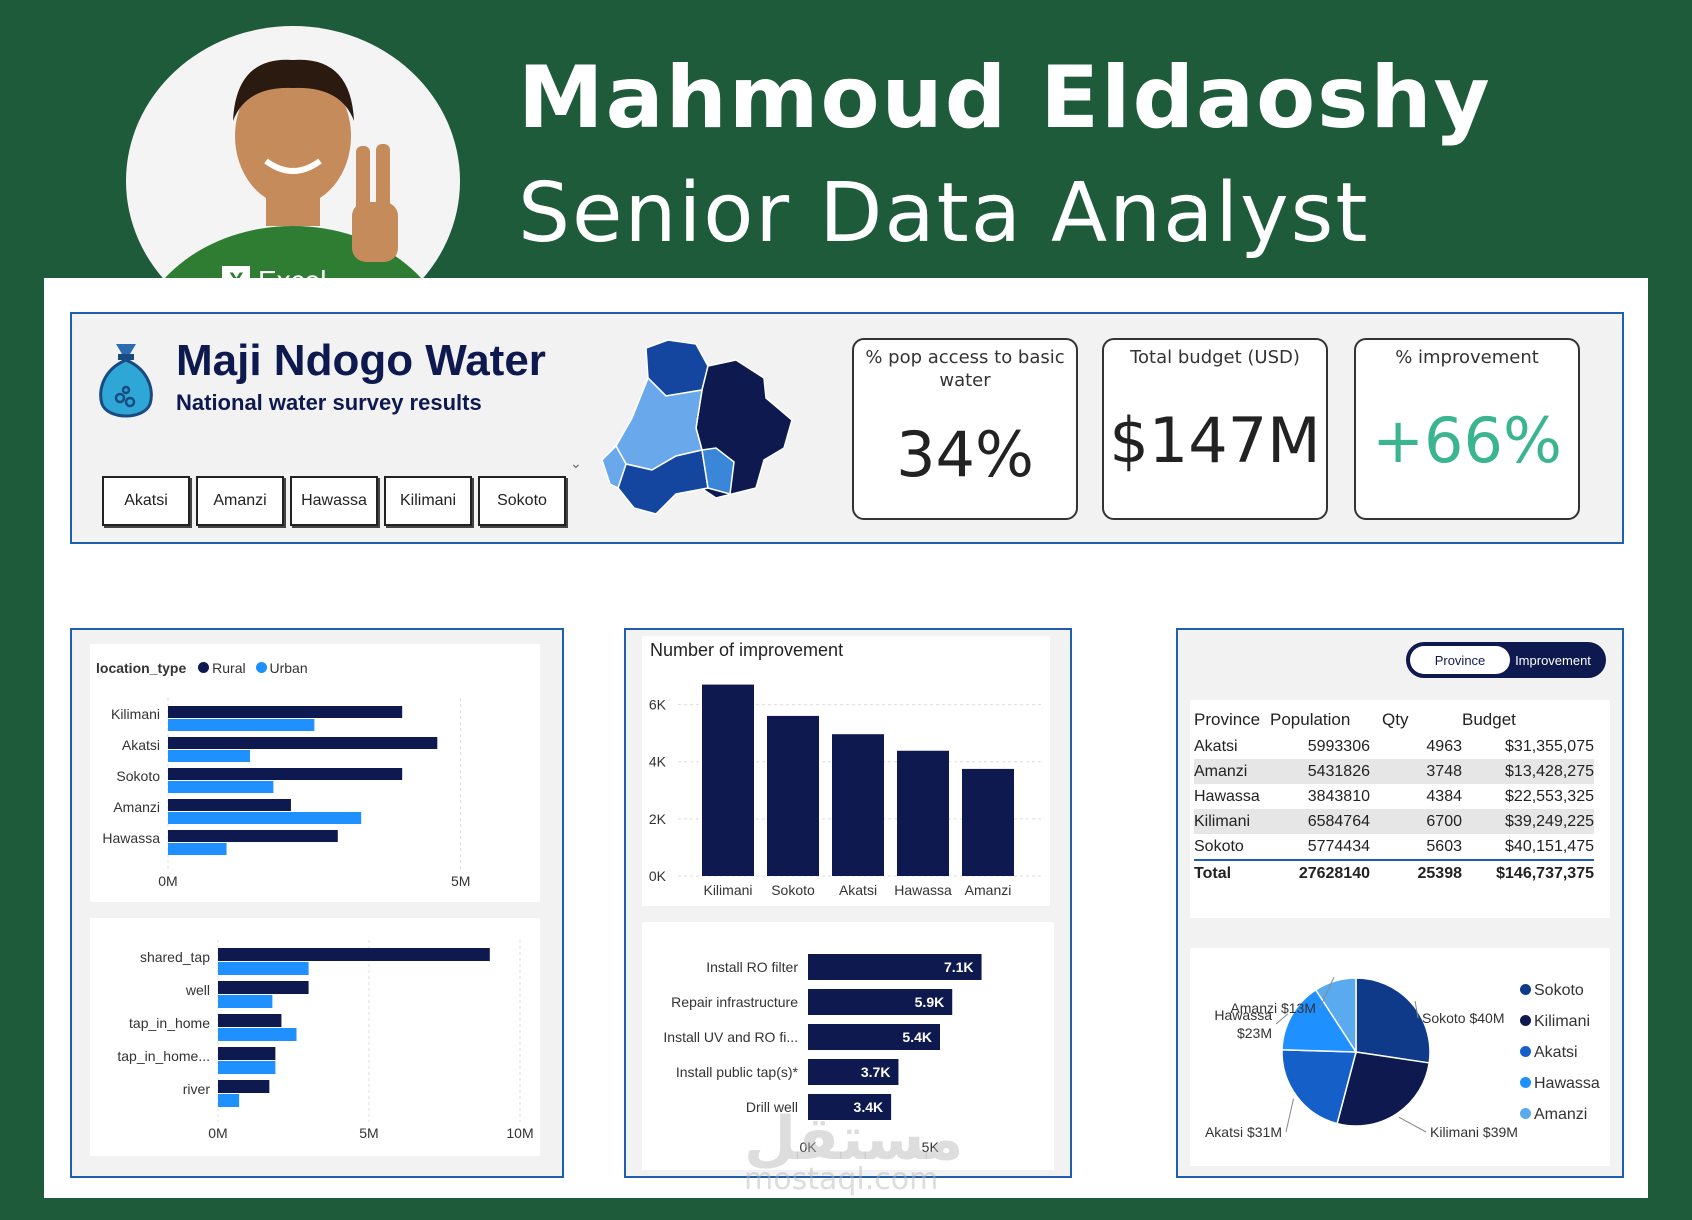  What do you see at coordinates (1394, 746) in the screenshot?
I see `table-row: Akatsi 5993306 4963 $31,355,075` at bounding box center [1394, 746].